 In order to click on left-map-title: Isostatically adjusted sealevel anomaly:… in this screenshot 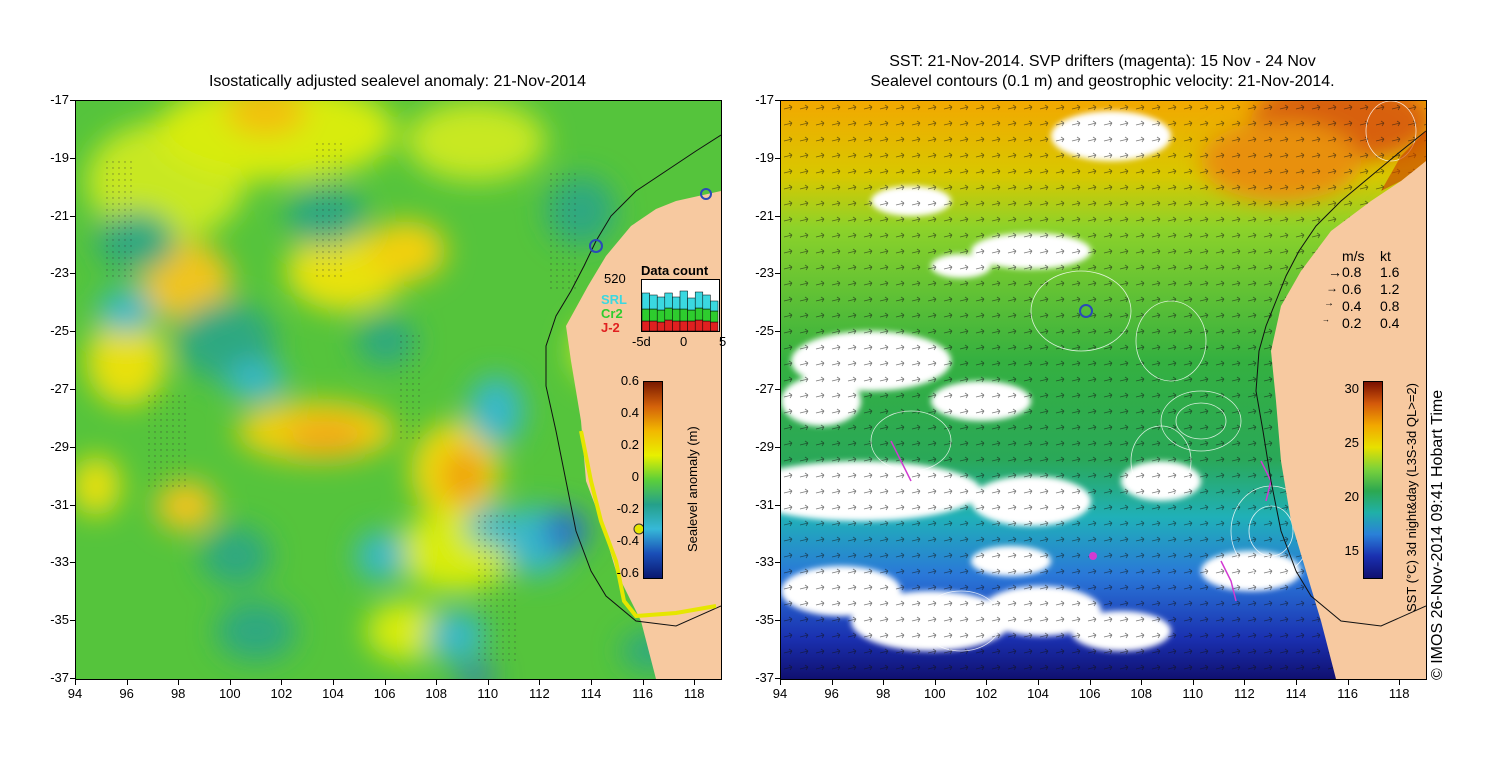, I will do `click(397, 81)`.